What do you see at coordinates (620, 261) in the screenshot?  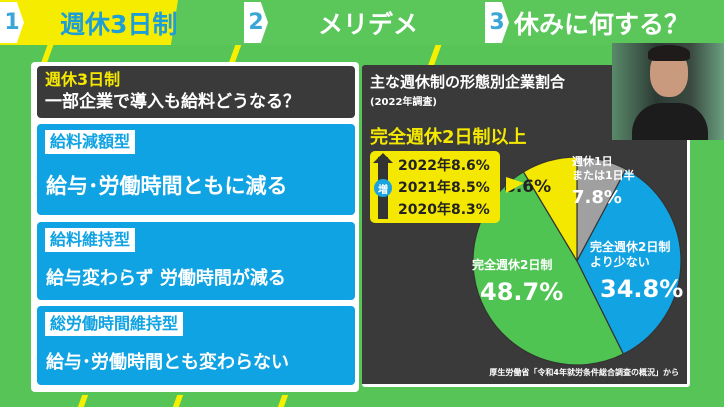 I see `slice-label: より少ない` at bounding box center [620, 261].